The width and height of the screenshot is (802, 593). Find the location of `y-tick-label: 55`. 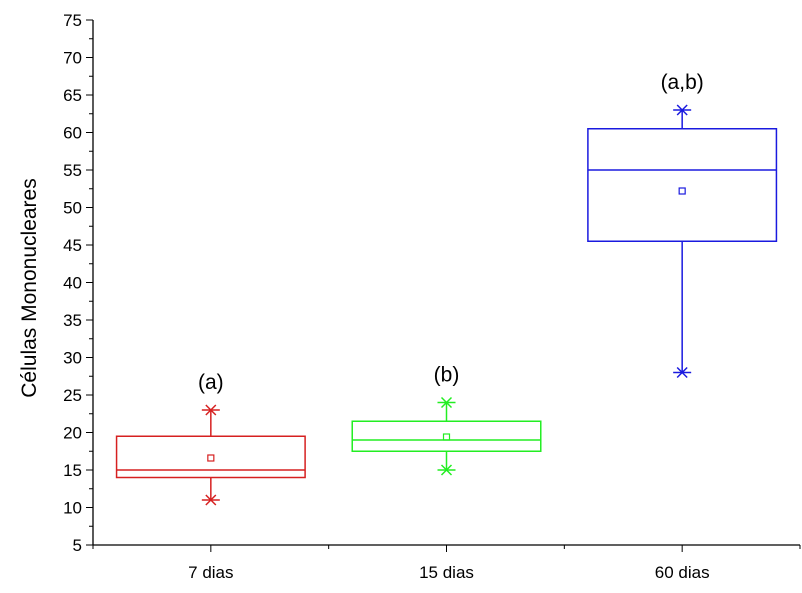

y-tick-label: 55 is located at coordinates (72, 170).